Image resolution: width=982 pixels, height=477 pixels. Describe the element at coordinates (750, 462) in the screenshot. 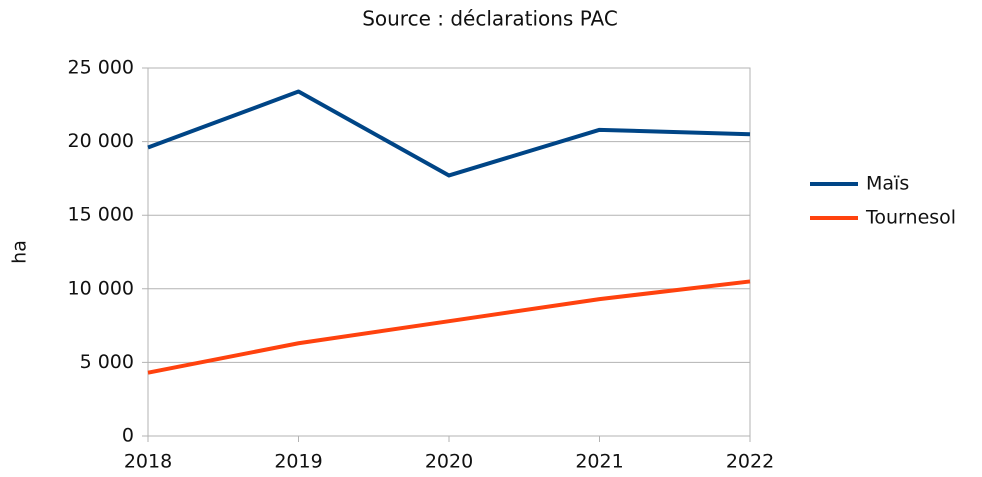

I see `x-tick-label: 2022` at that location.